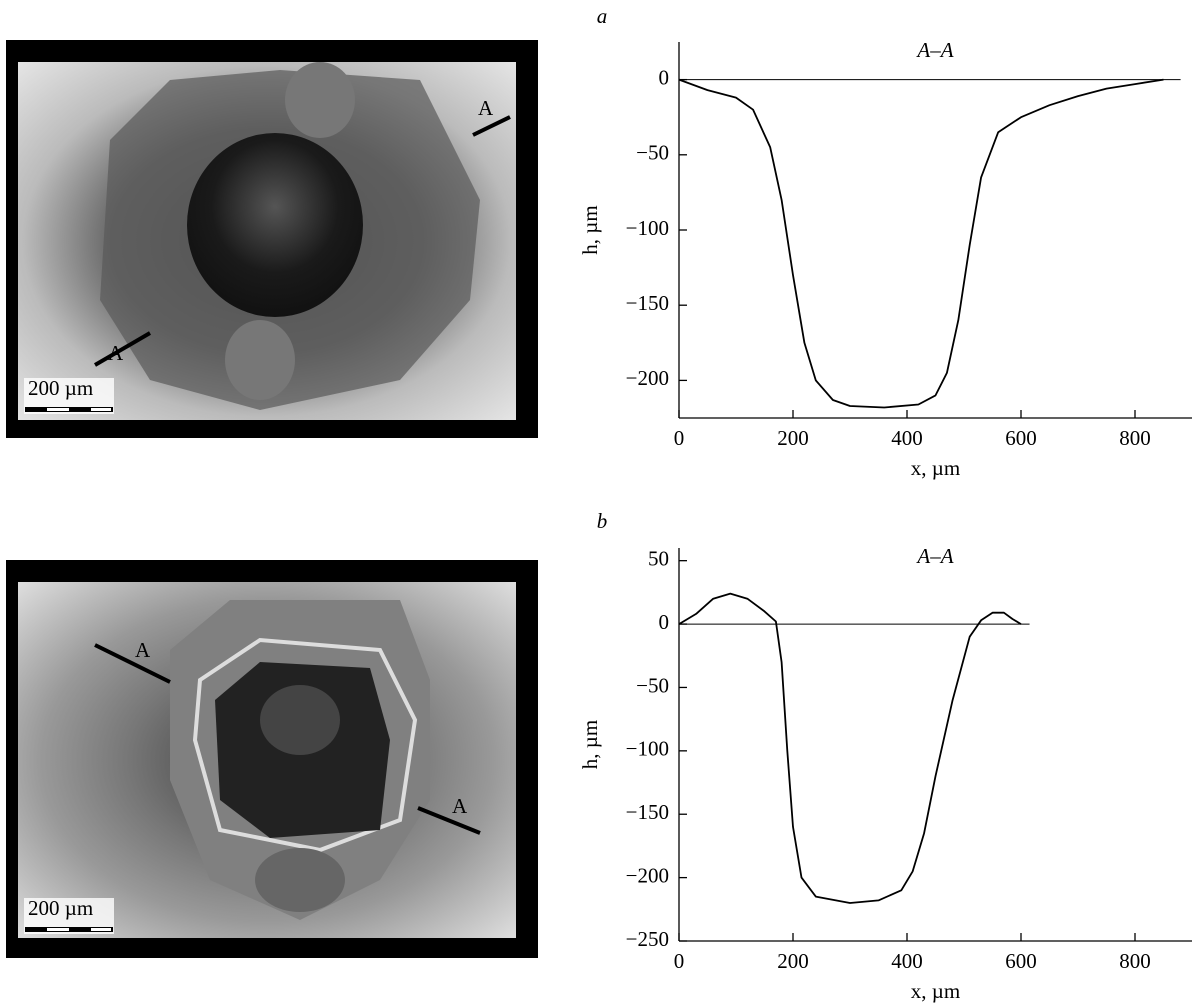 The width and height of the screenshot is (1197, 1008). Describe the element at coordinates (647, 939) in the screenshot. I see `y-tick-label: −250` at that location.